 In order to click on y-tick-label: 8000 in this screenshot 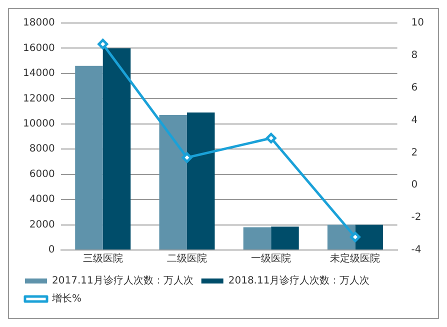, I will do `click(42, 149)`.